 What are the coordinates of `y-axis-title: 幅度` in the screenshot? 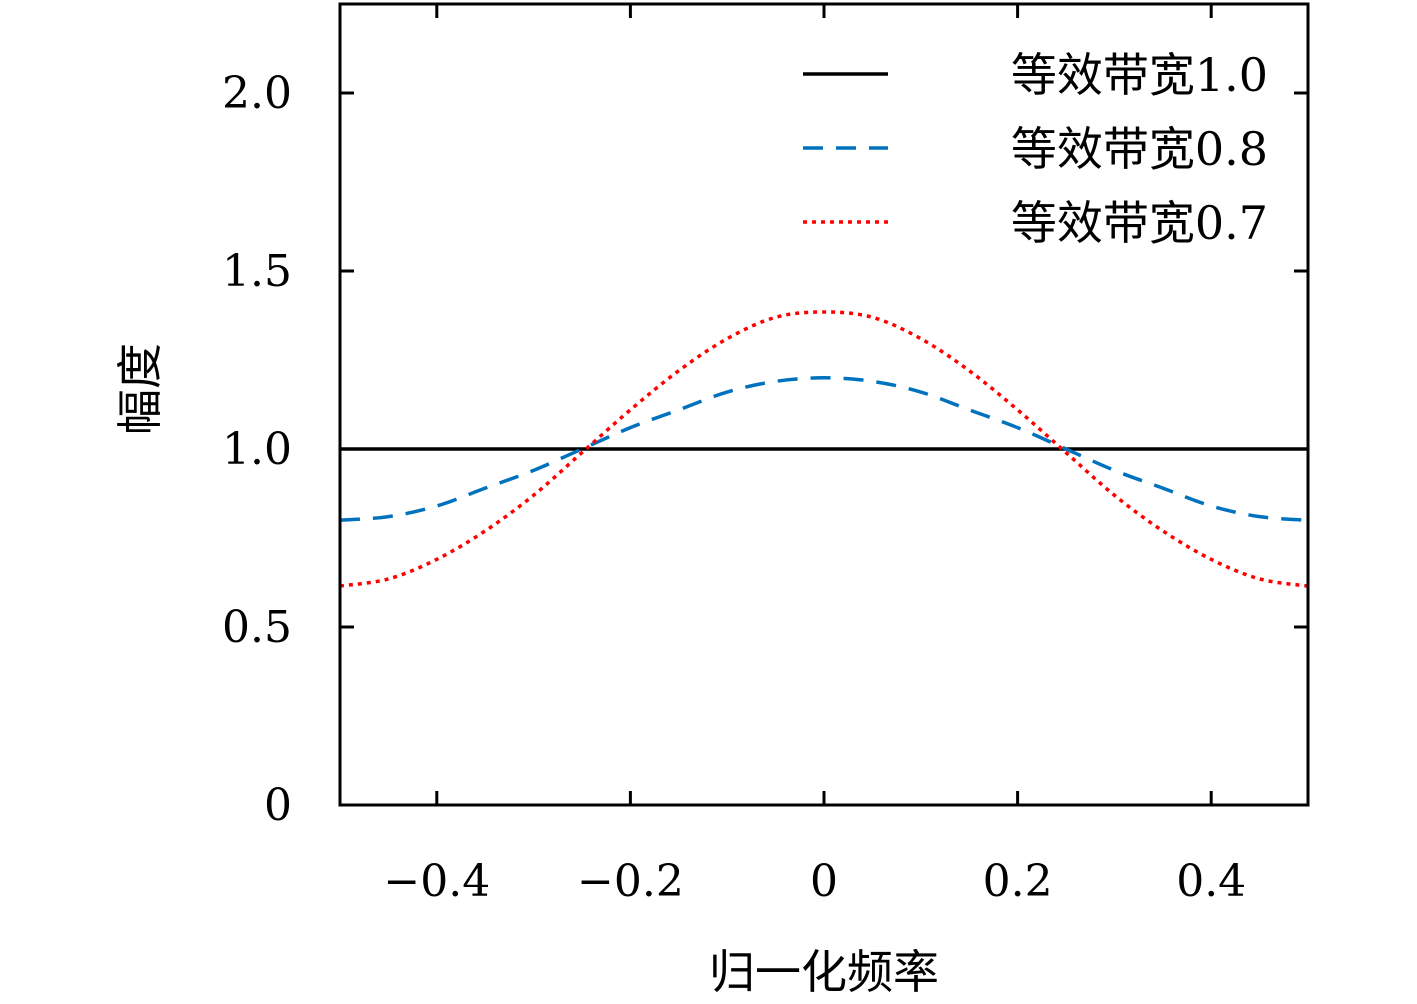 It's located at (140, 389).